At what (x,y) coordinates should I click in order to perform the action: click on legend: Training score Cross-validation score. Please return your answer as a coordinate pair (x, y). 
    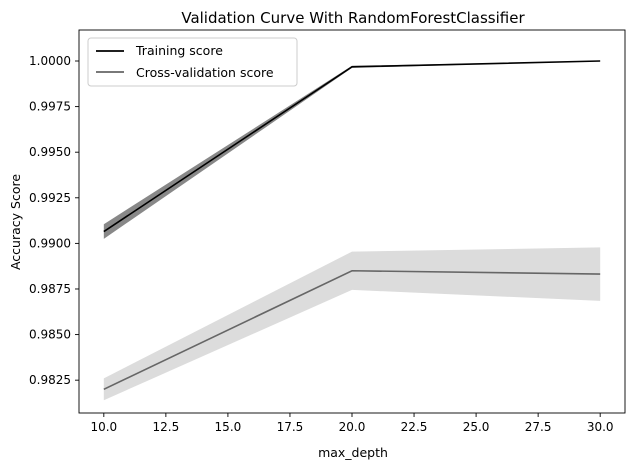
    Looking at the image, I should click on (192, 62).